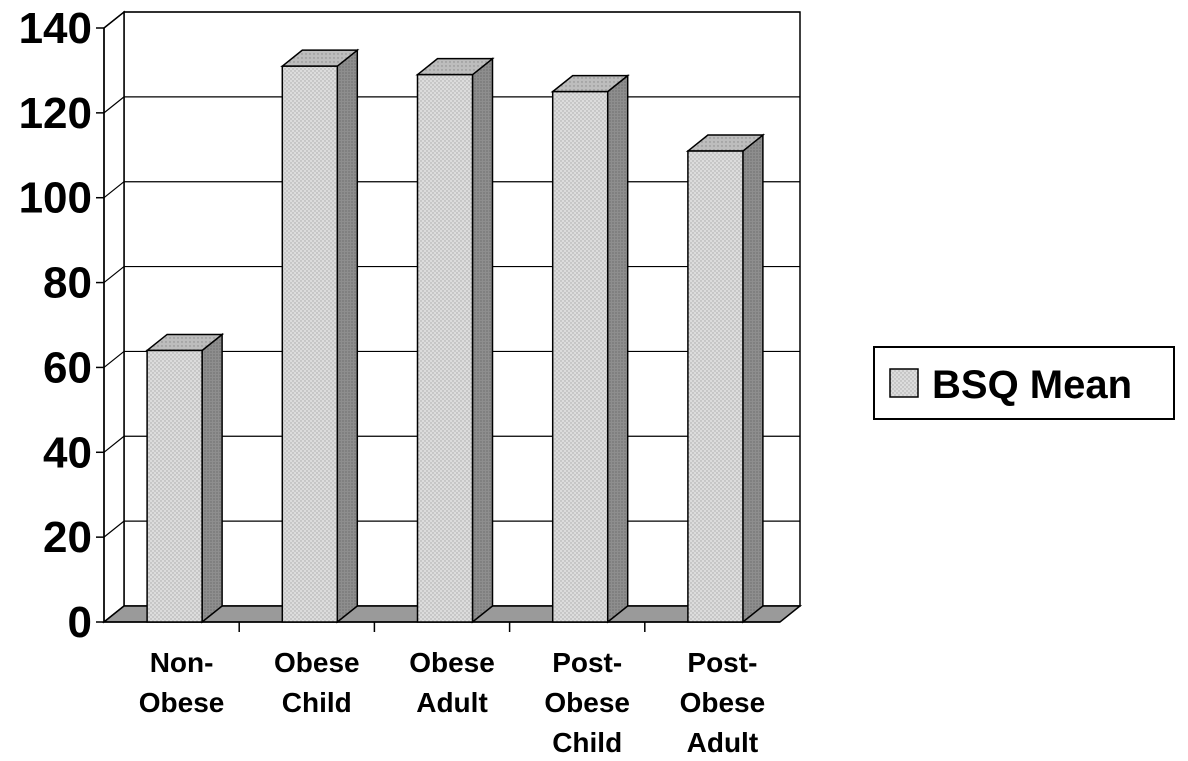 The width and height of the screenshot is (1188, 761). What do you see at coordinates (55, 198) in the screenshot?
I see `y-tick-label: 100` at bounding box center [55, 198].